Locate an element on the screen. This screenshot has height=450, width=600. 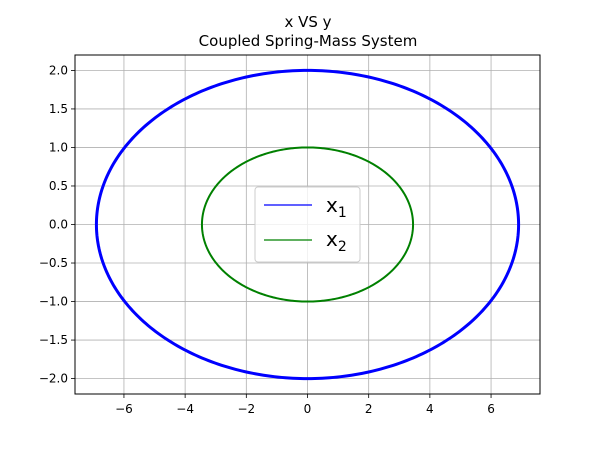
y-tick-label: 2.0 is located at coordinates (58, 70).